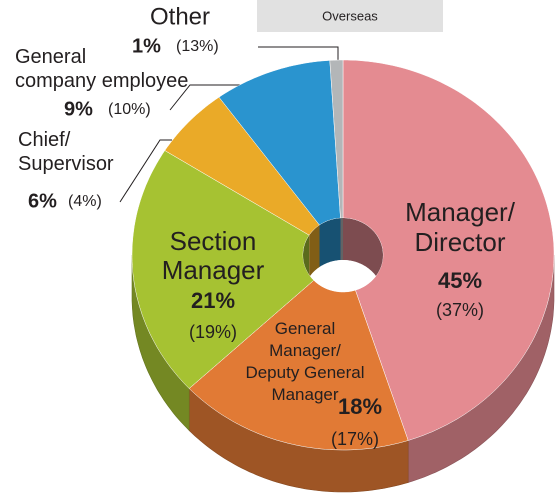 This screenshot has height=502, width=556. I want to click on category-label: Section Manager, so click(213, 255).